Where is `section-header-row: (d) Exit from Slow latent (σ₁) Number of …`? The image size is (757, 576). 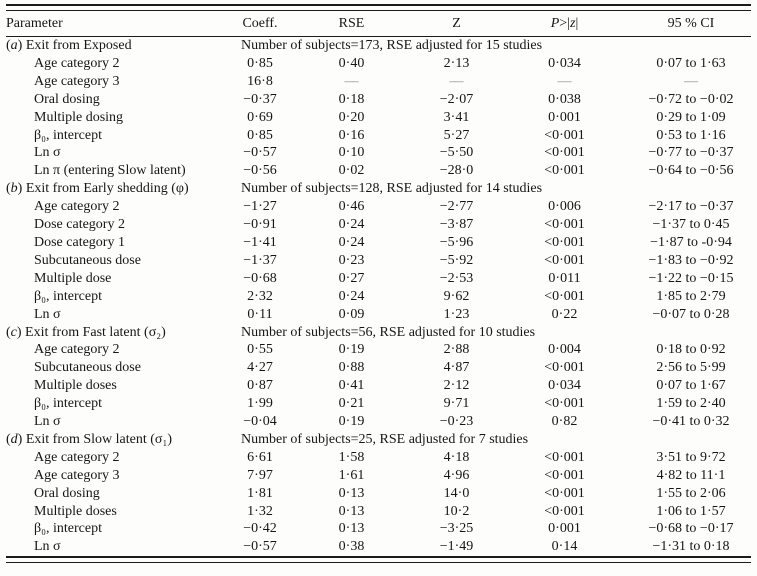
section-header-row: (d) Exit from Slow latent (σ₁) Number of … is located at coordinates (378, 440).